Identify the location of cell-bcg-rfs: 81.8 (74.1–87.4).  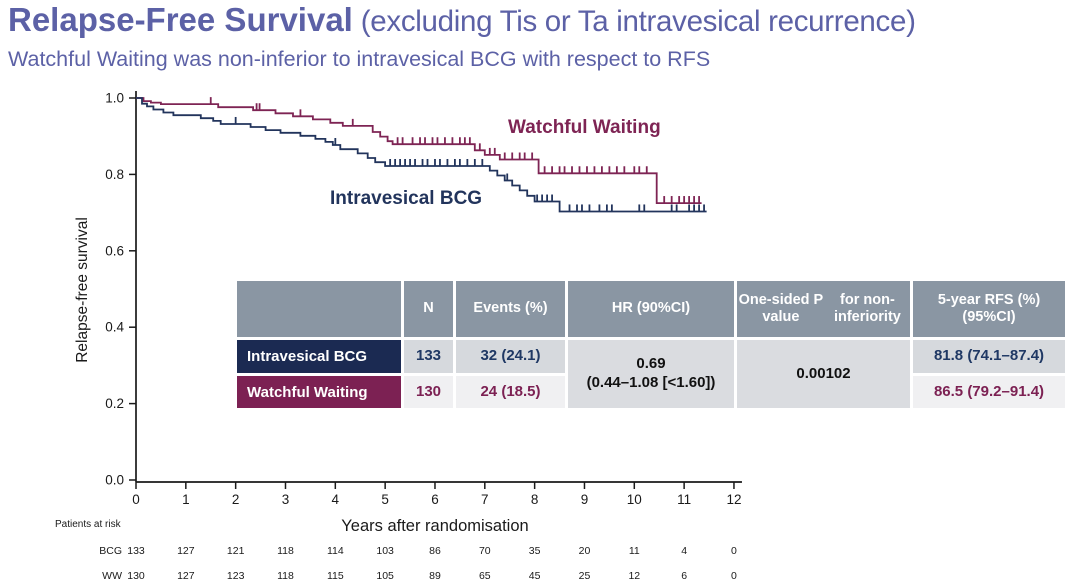
(989, 356).